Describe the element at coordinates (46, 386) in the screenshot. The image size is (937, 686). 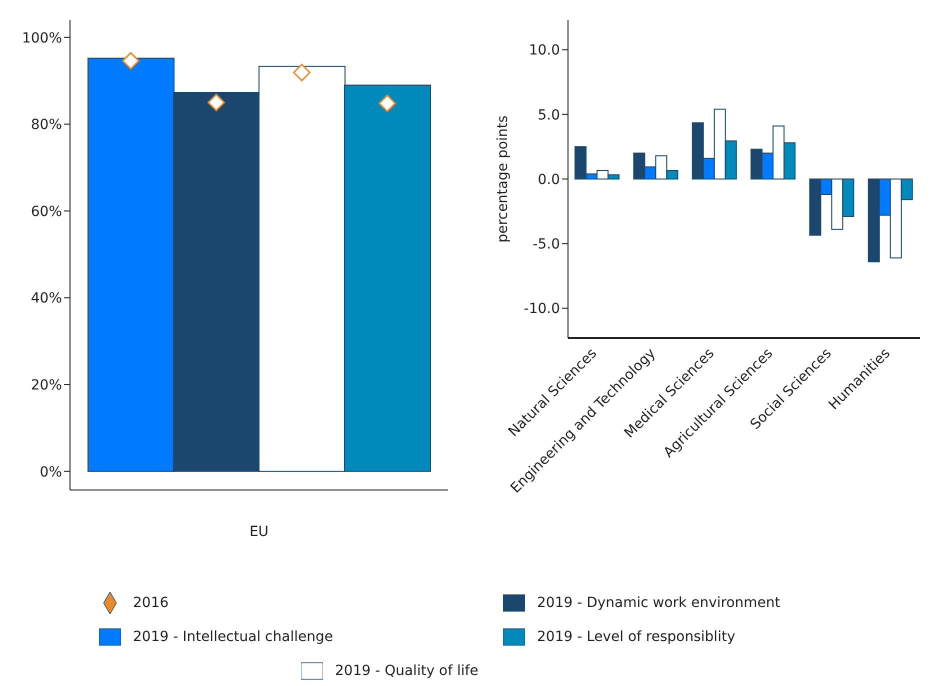
I see `y-tick-label: 20%` at that location.